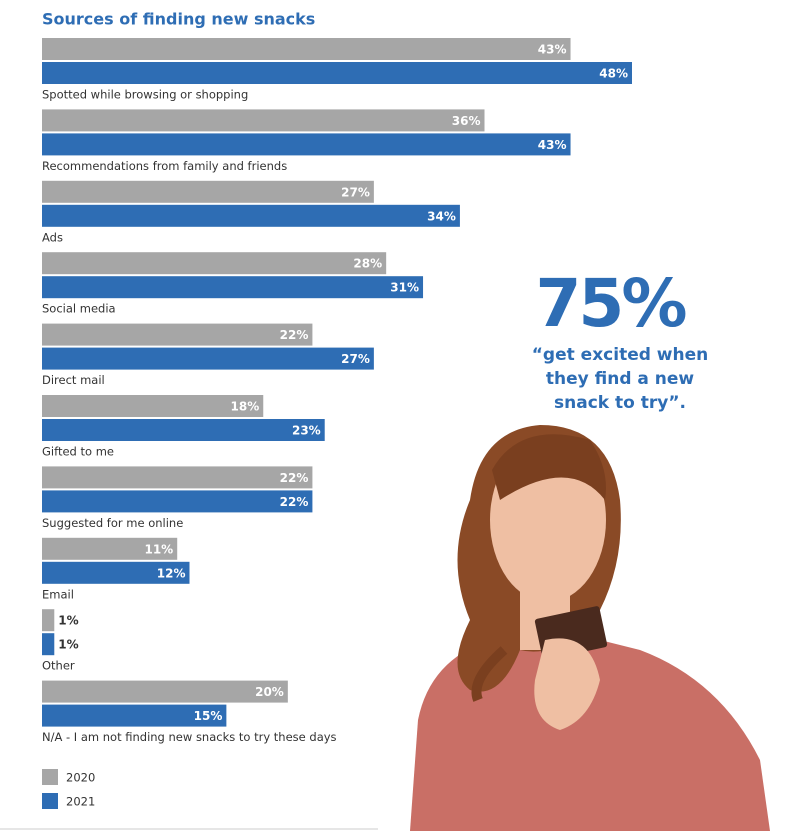 Image resolution: width=788 pixels, height=831 pixels. What do you see at coordinates (78, 452) in the screenshot?
I see `category-label: Gifted to me` at bounding box center [78, 452].